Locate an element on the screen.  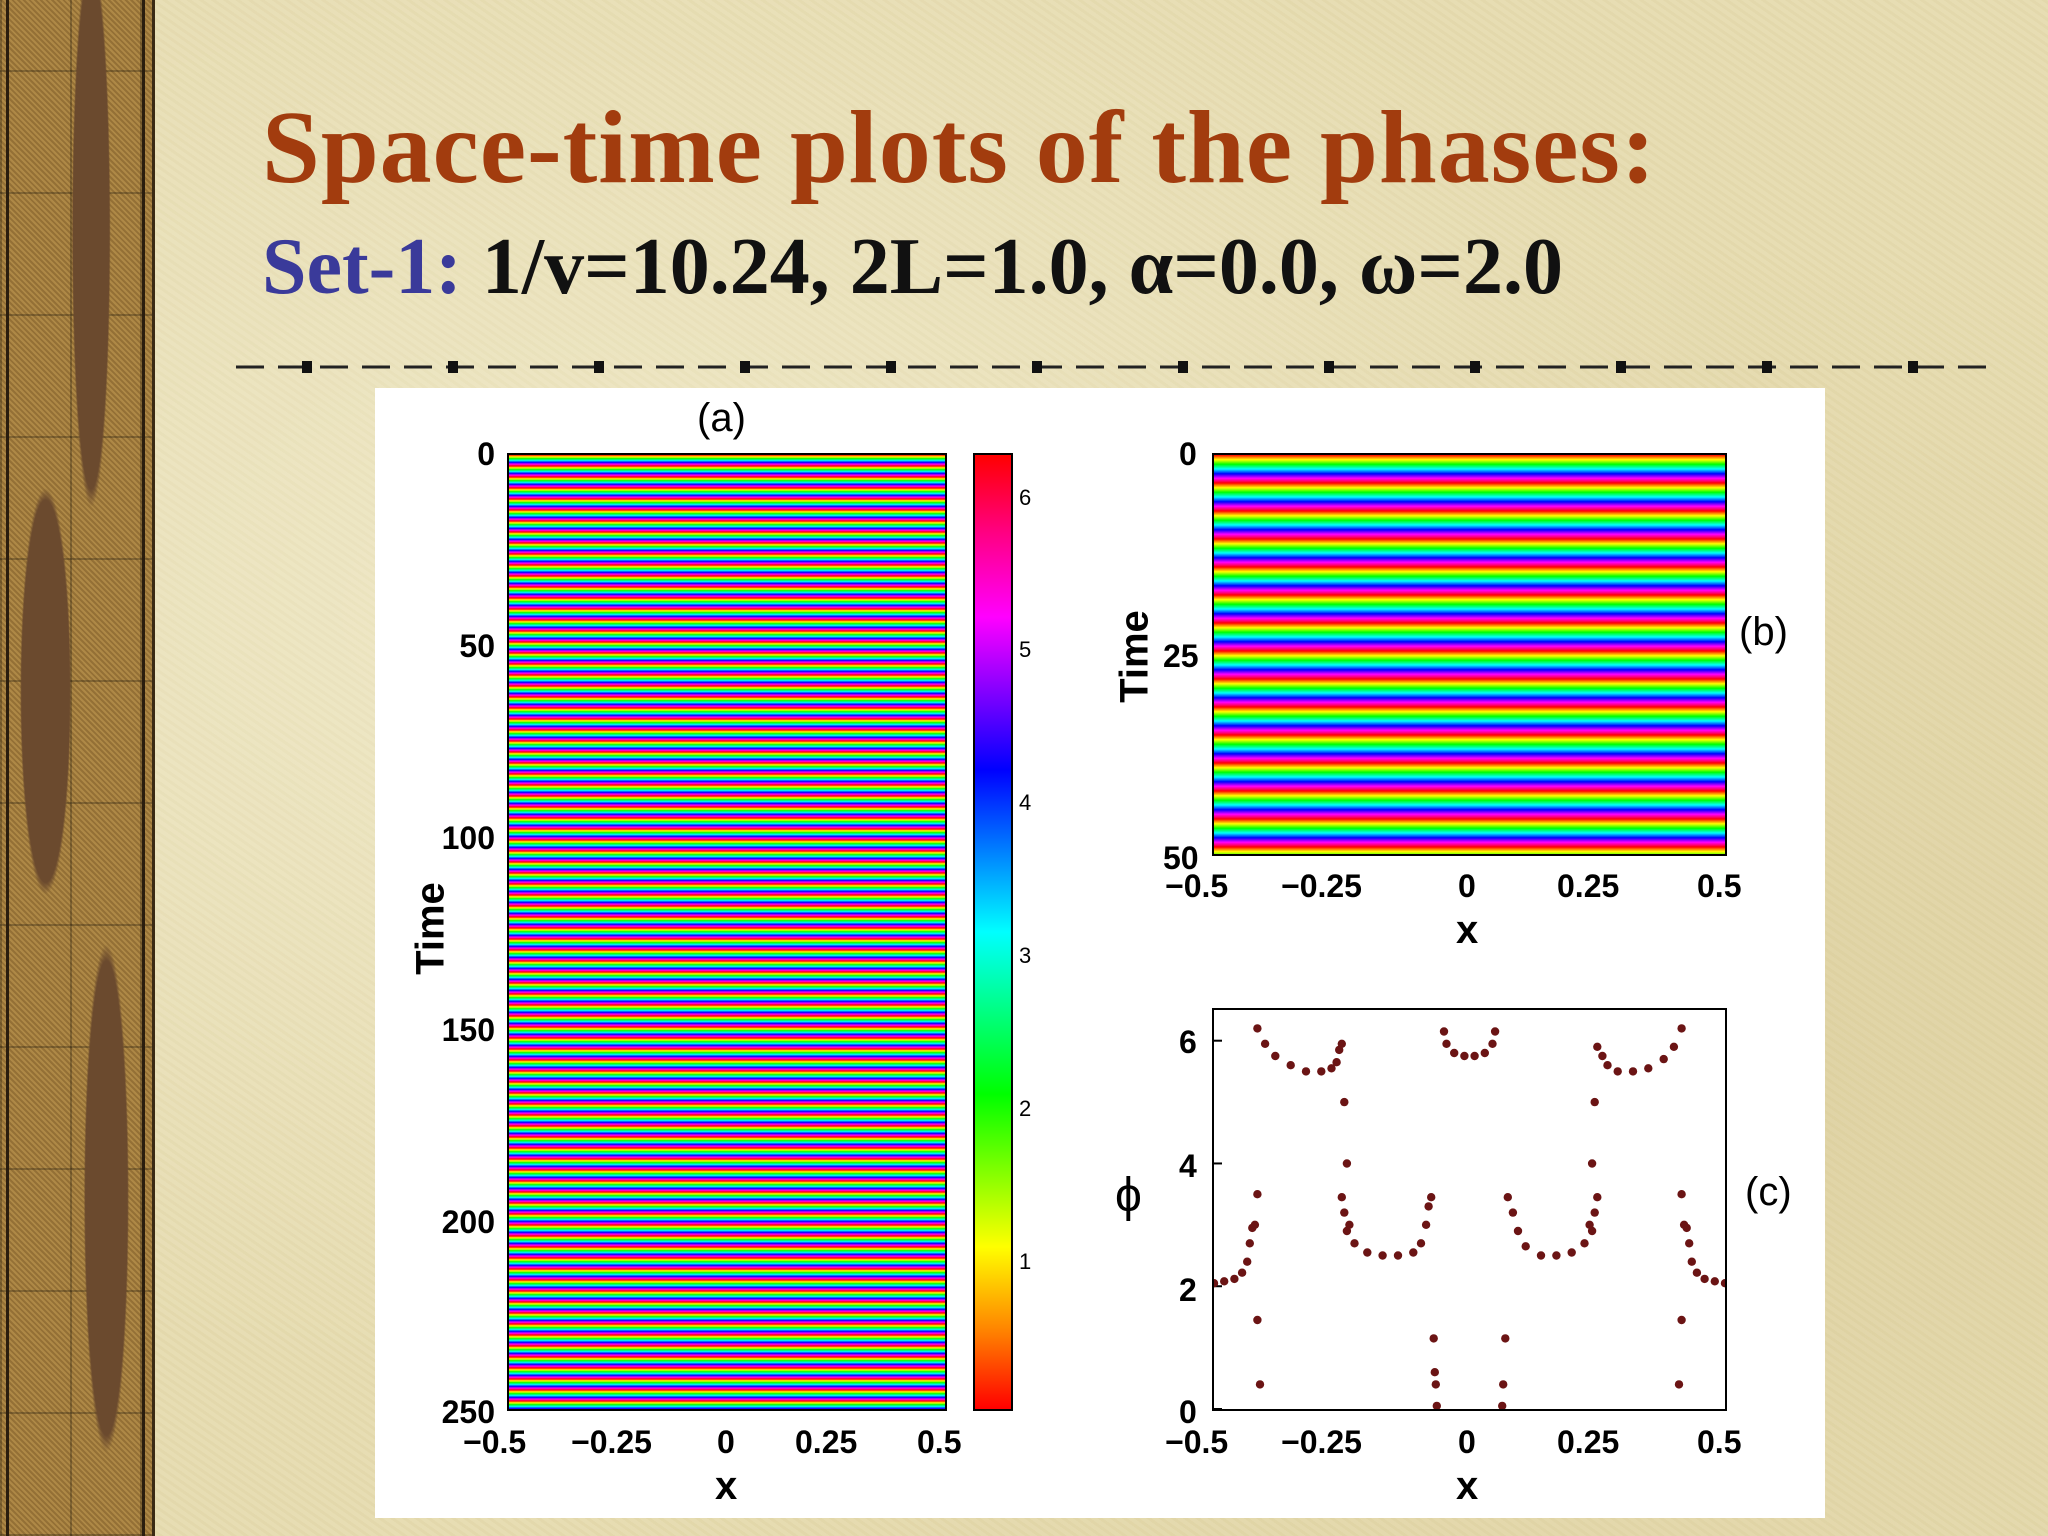
panel-b-xtick: 0.5 is located at coordinates (1719, 886).